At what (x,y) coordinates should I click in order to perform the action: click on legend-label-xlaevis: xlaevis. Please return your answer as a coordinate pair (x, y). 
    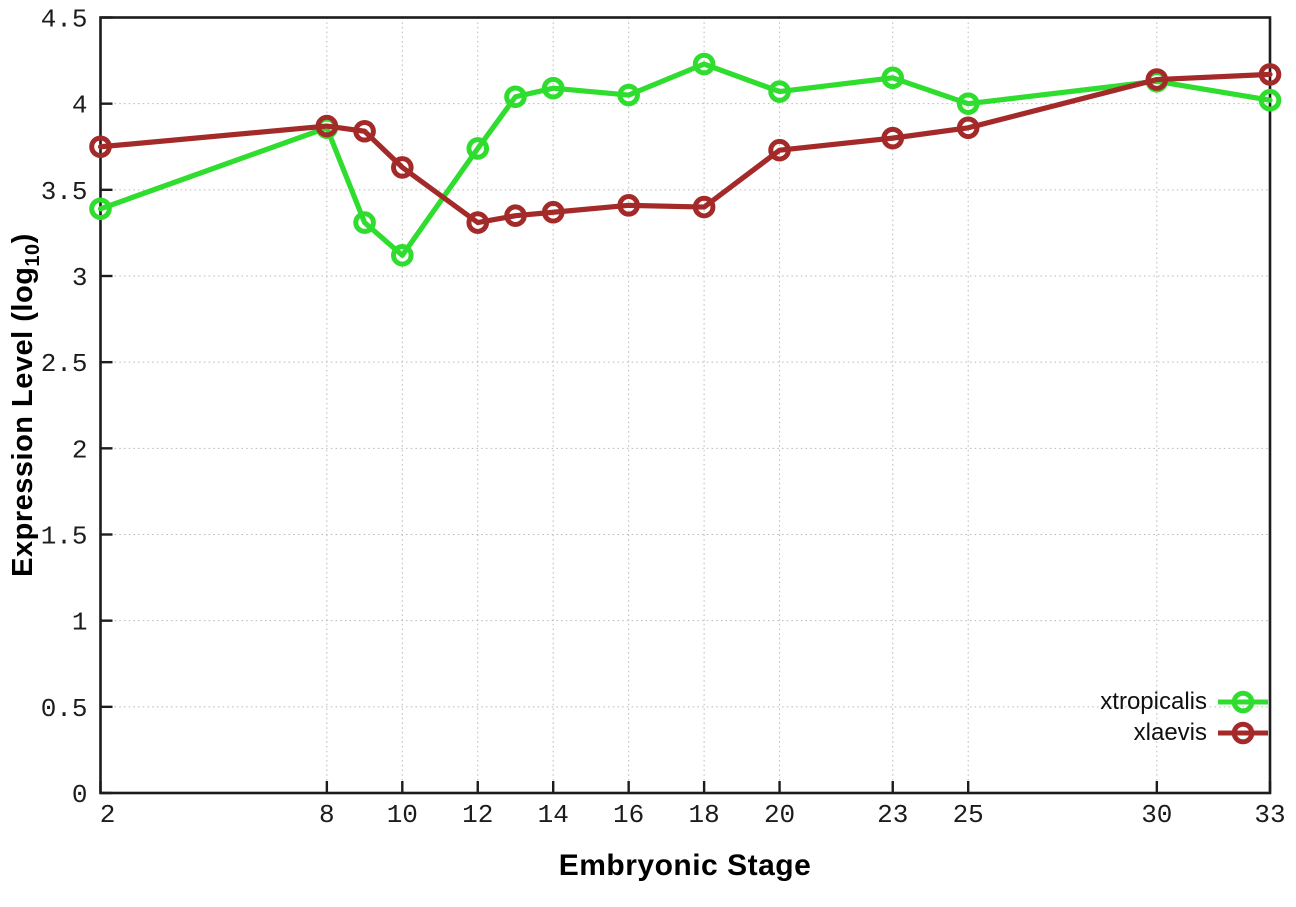
    Looking at the image, I should click on (1170, 732).